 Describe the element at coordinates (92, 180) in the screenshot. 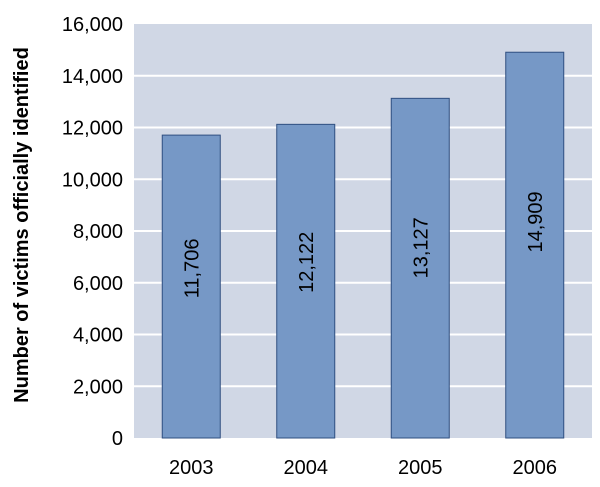

I see `y-tick-label: 10,000` at that location.